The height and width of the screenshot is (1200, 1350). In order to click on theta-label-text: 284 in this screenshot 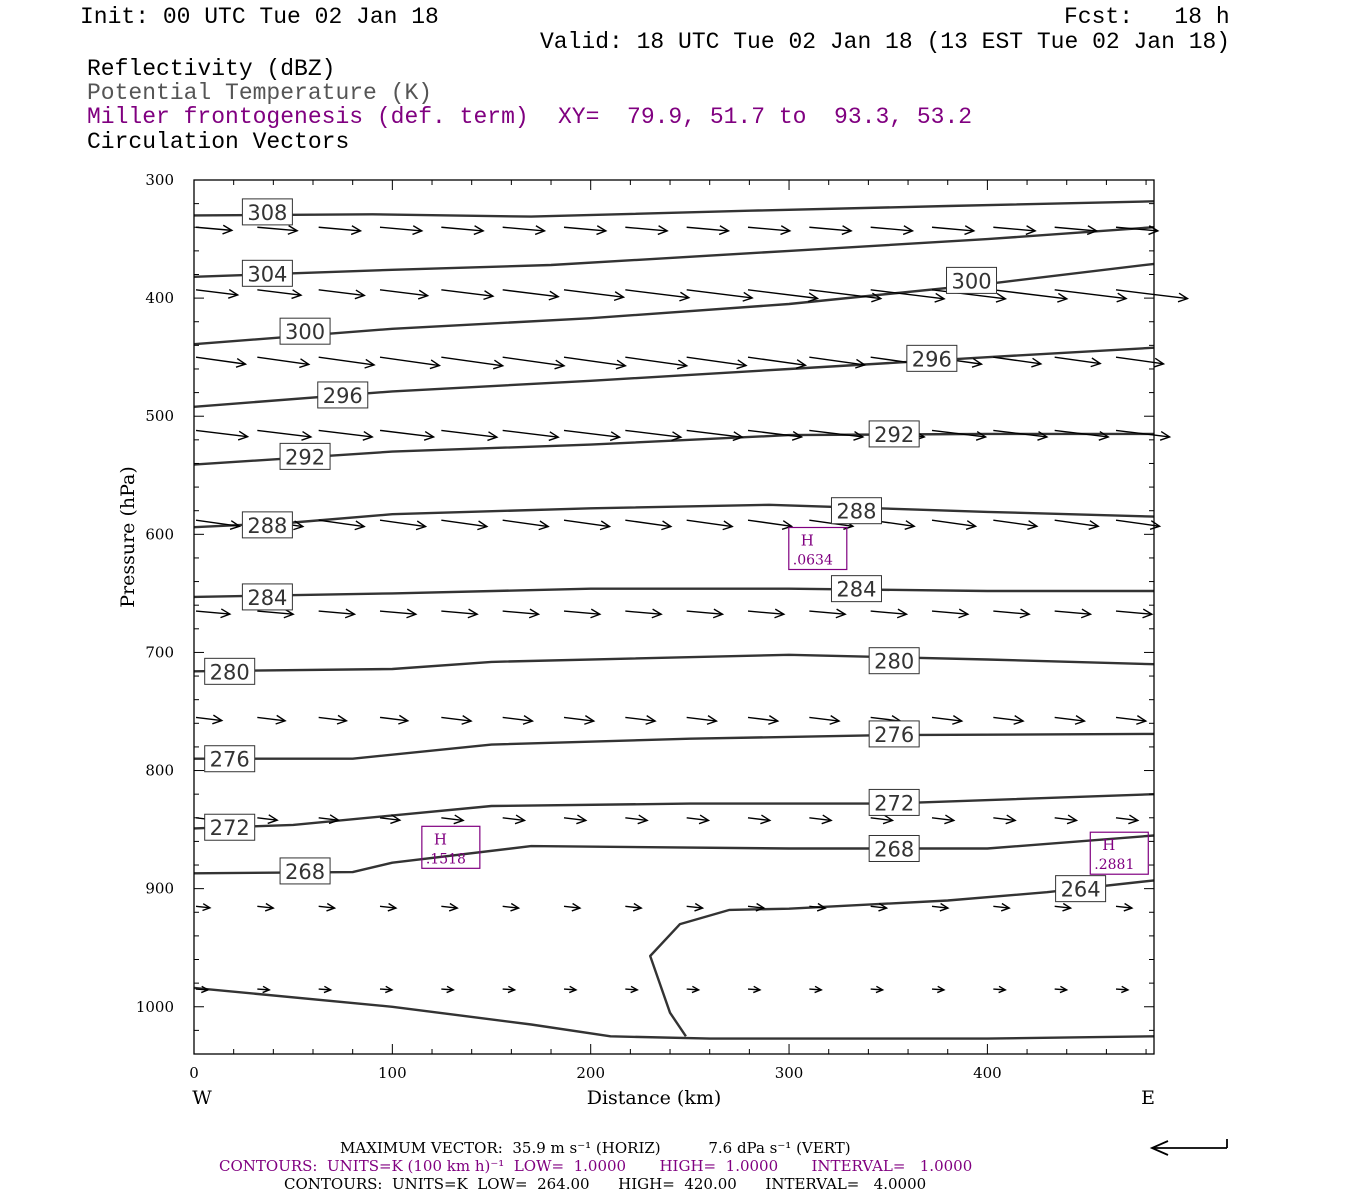, I will do `click(267, 598)`.